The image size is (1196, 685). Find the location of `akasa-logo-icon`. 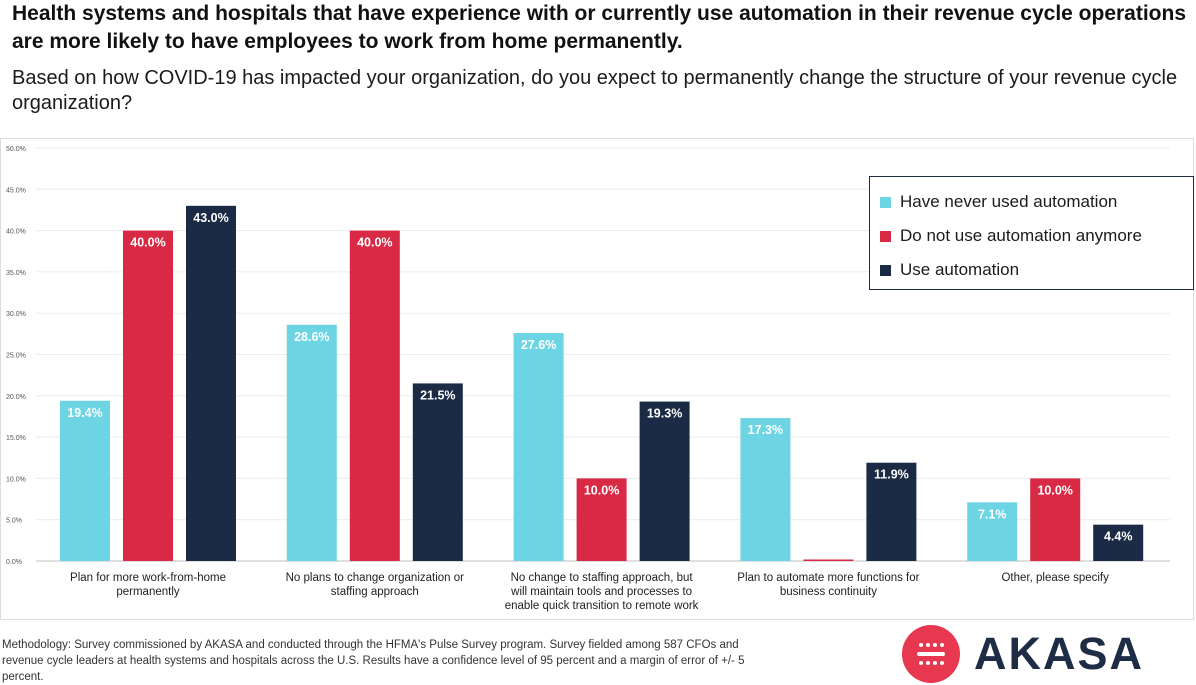

akasa-logo-icon is located at coordinates (931, 654).